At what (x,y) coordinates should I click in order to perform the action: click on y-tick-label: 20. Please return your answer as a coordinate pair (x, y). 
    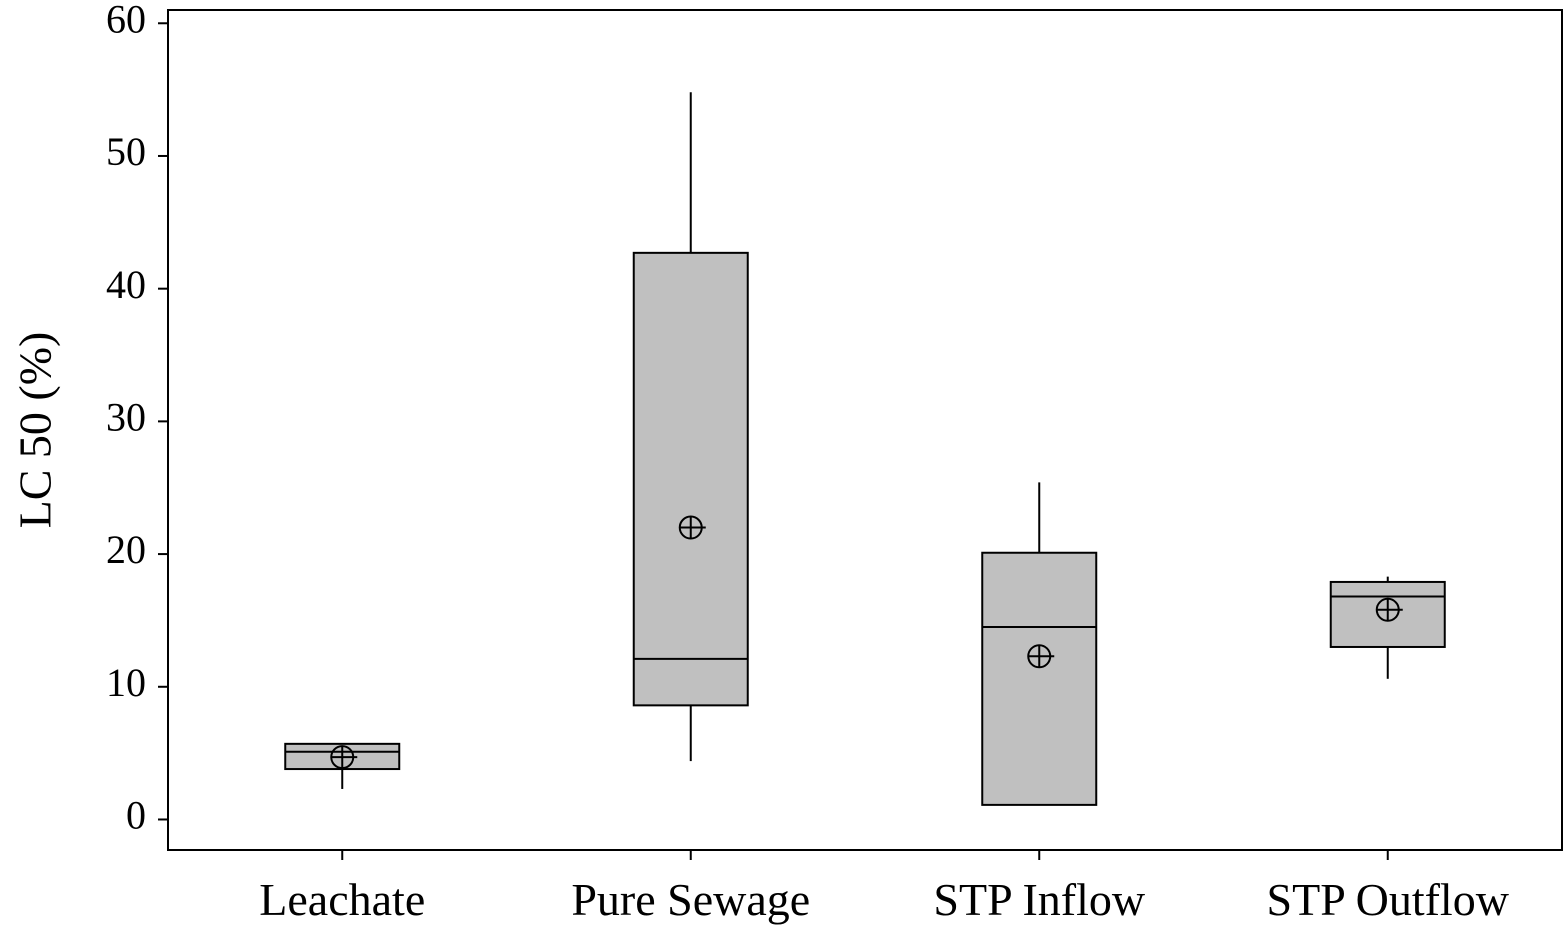
    Looking at the image, I should click on (126, 549).